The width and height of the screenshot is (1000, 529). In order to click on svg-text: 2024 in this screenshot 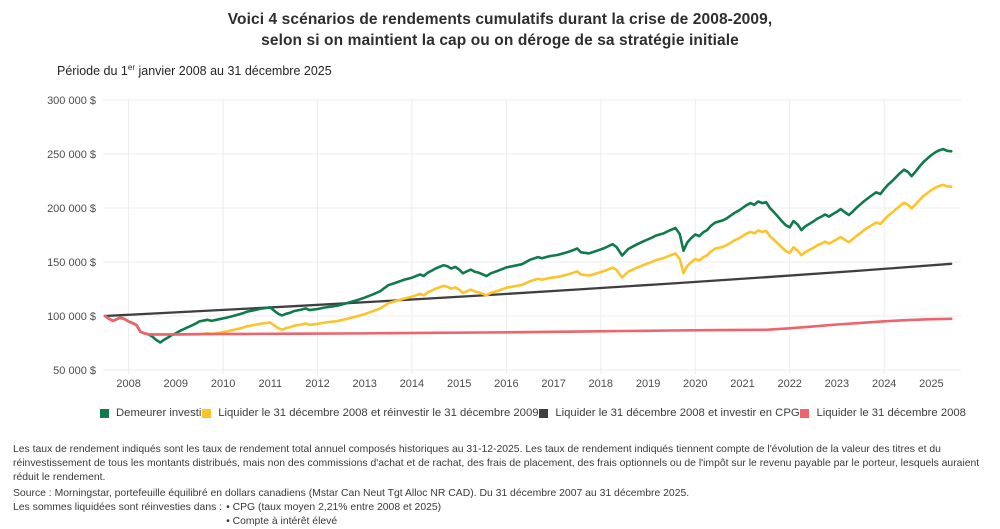, I will do `click(884, 384)`.